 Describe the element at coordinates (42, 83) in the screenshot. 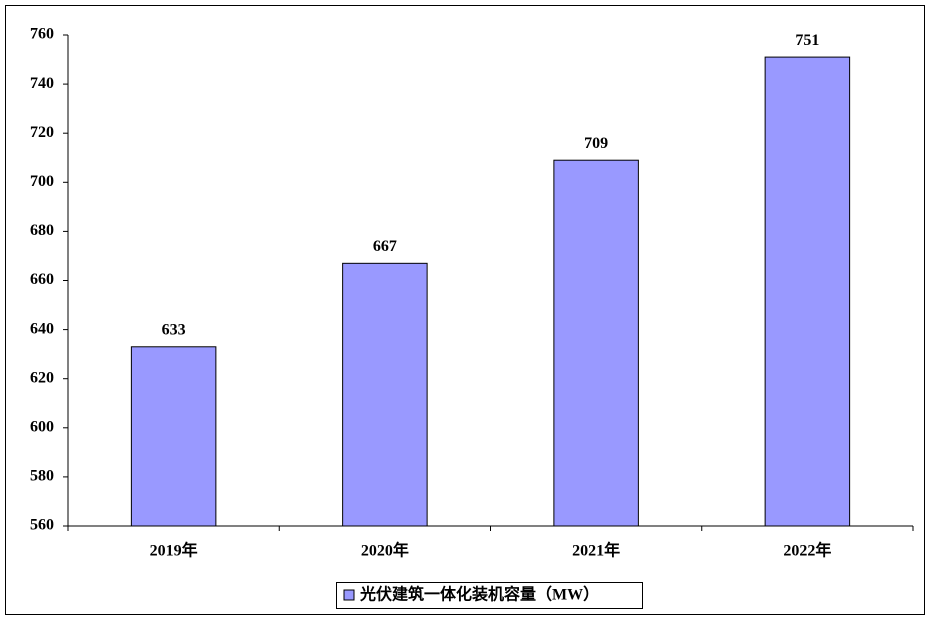

I see `y-tick-label: 740` at that location.